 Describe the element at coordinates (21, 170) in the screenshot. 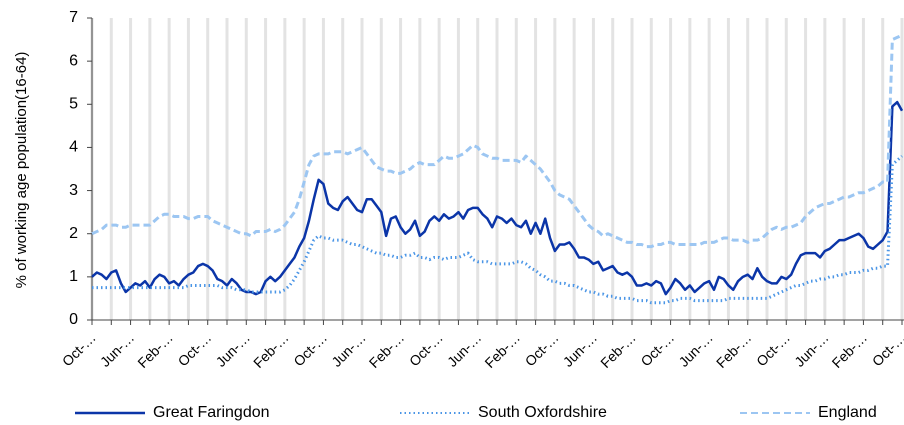

I see `y-axis-label: % of working age population(16-64)` at that location.